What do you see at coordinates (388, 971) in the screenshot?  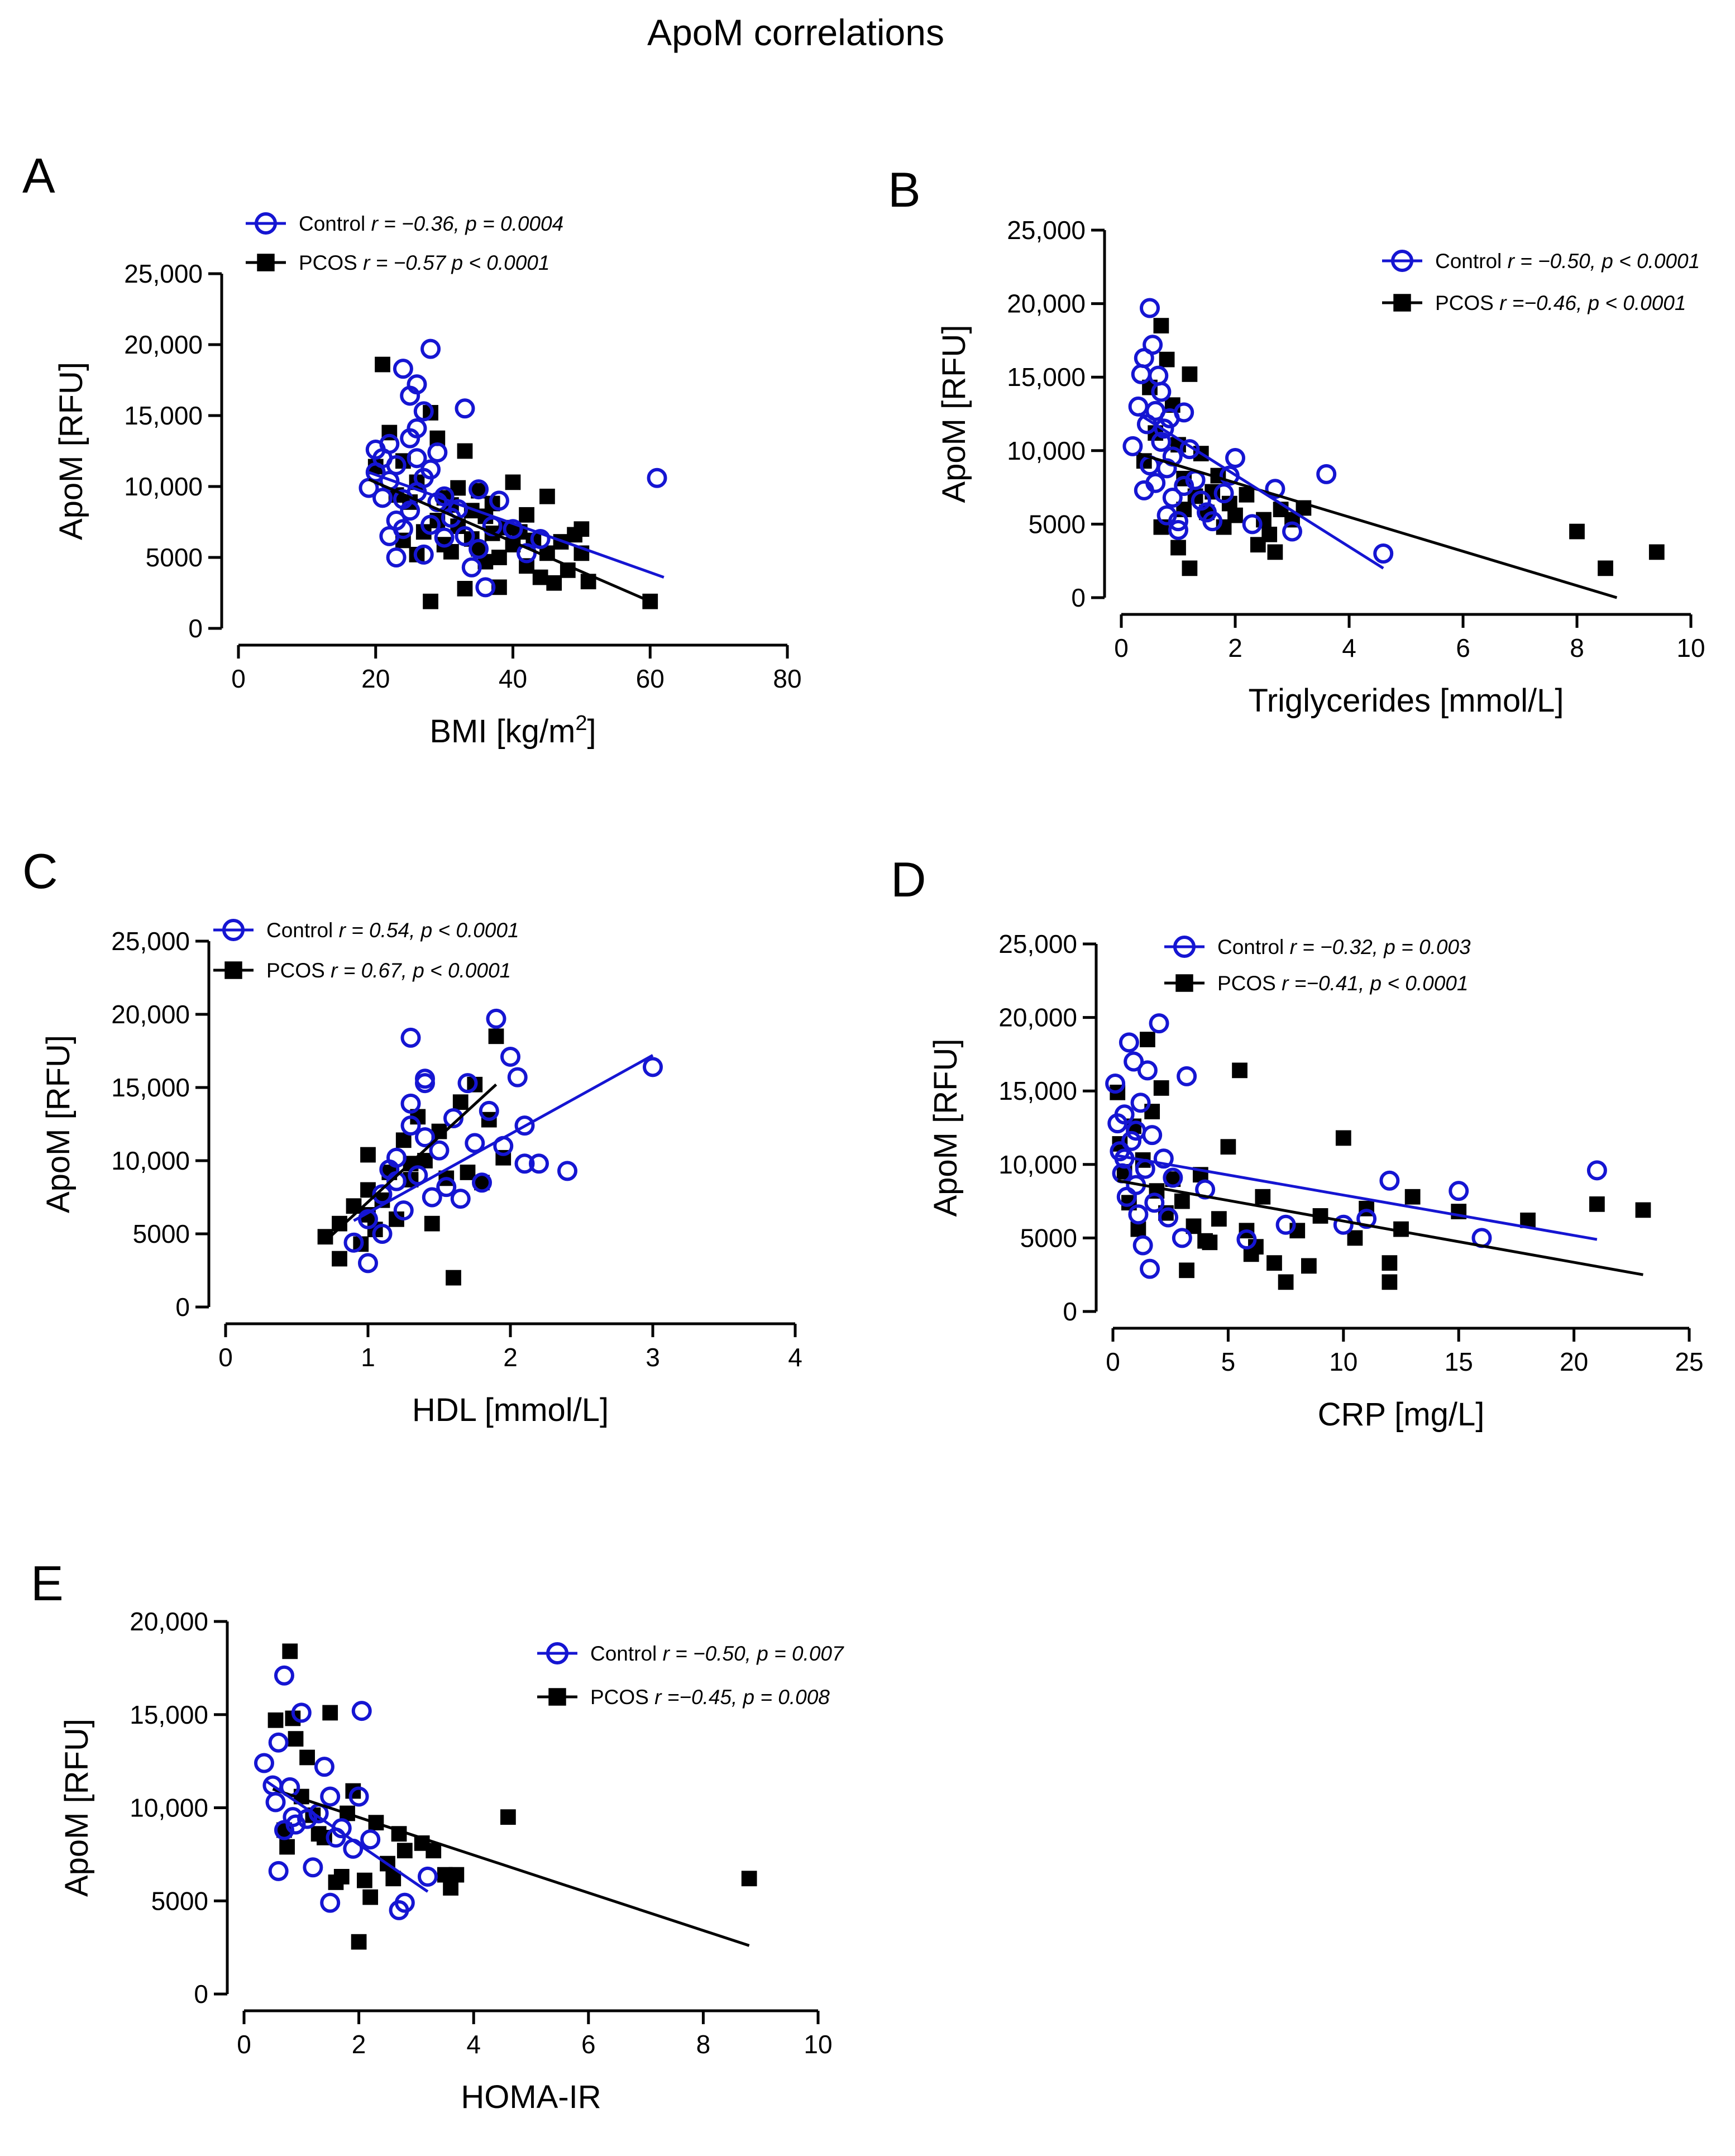 I see `legend-label: PCOS r = 0.67, p < 0.0001` at bounding box center [388, 971].